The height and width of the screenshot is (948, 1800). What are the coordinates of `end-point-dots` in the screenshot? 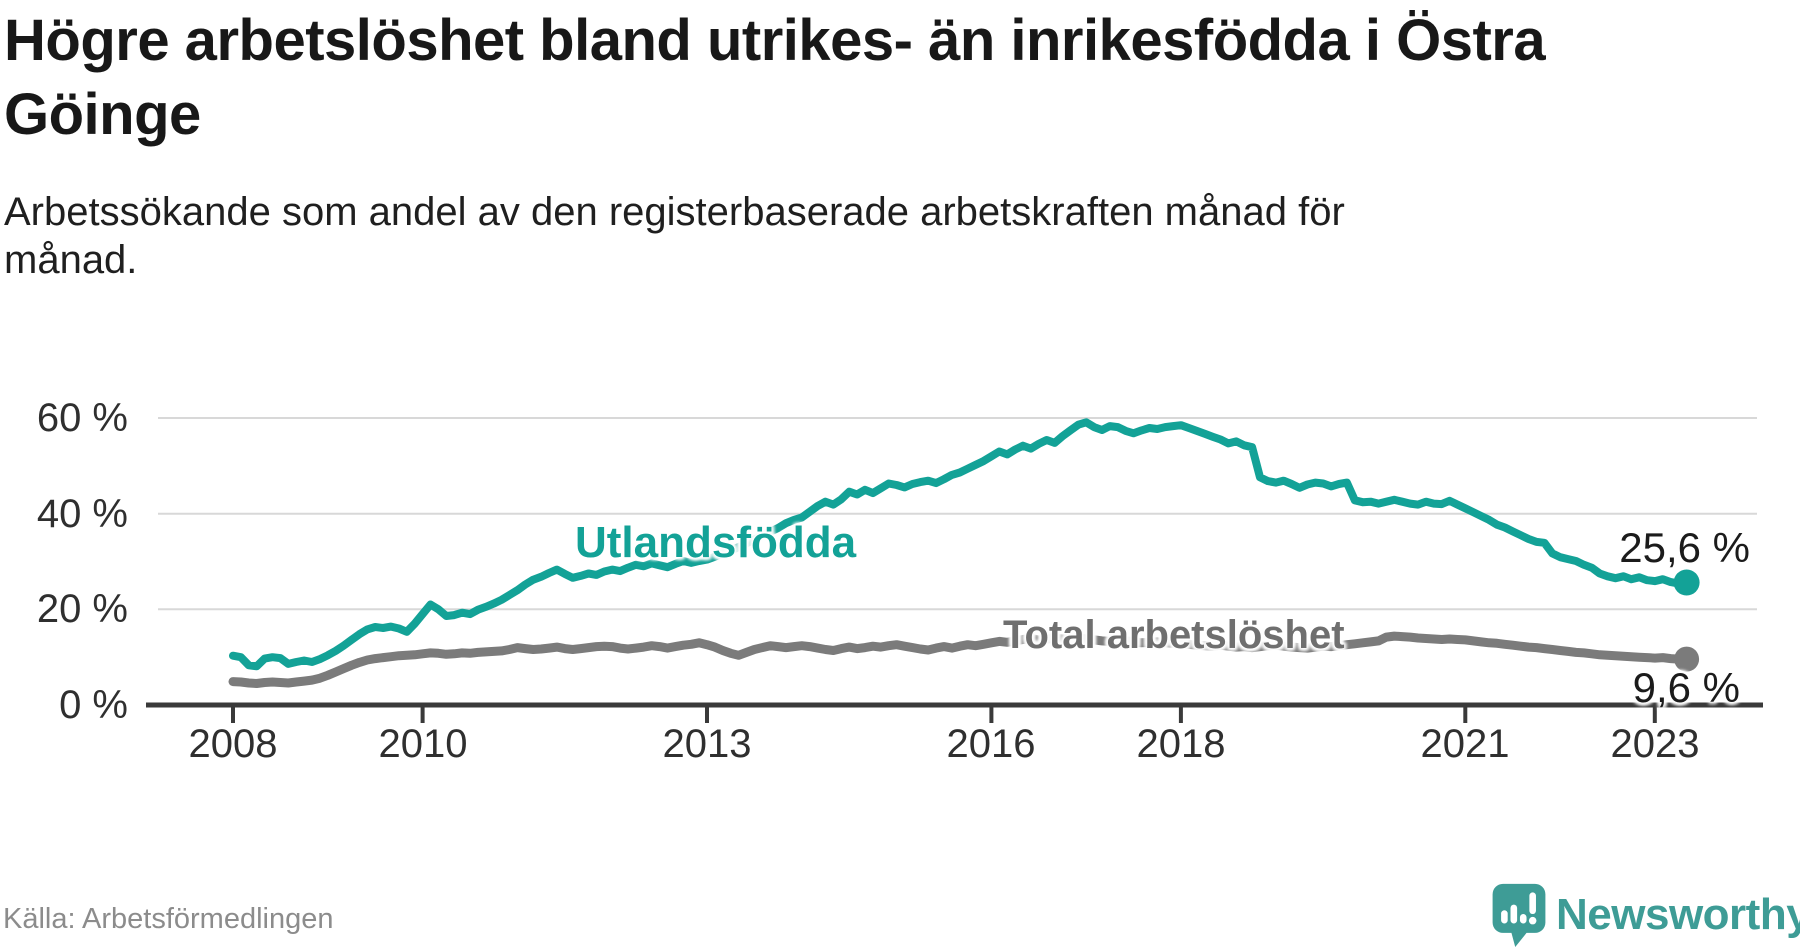 It's located at (1686, 620).